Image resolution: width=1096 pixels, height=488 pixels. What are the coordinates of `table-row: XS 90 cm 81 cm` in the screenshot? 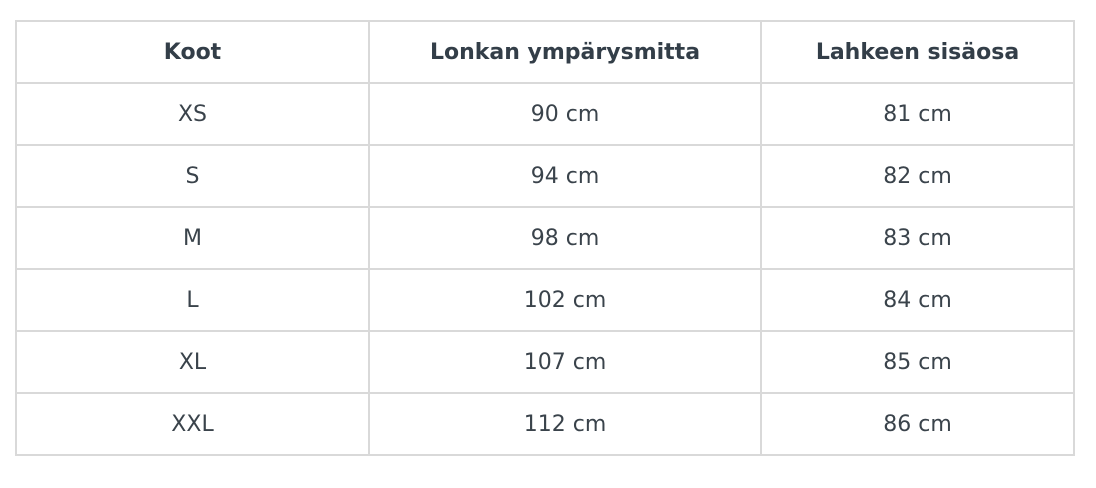 It's located at (545, 114).